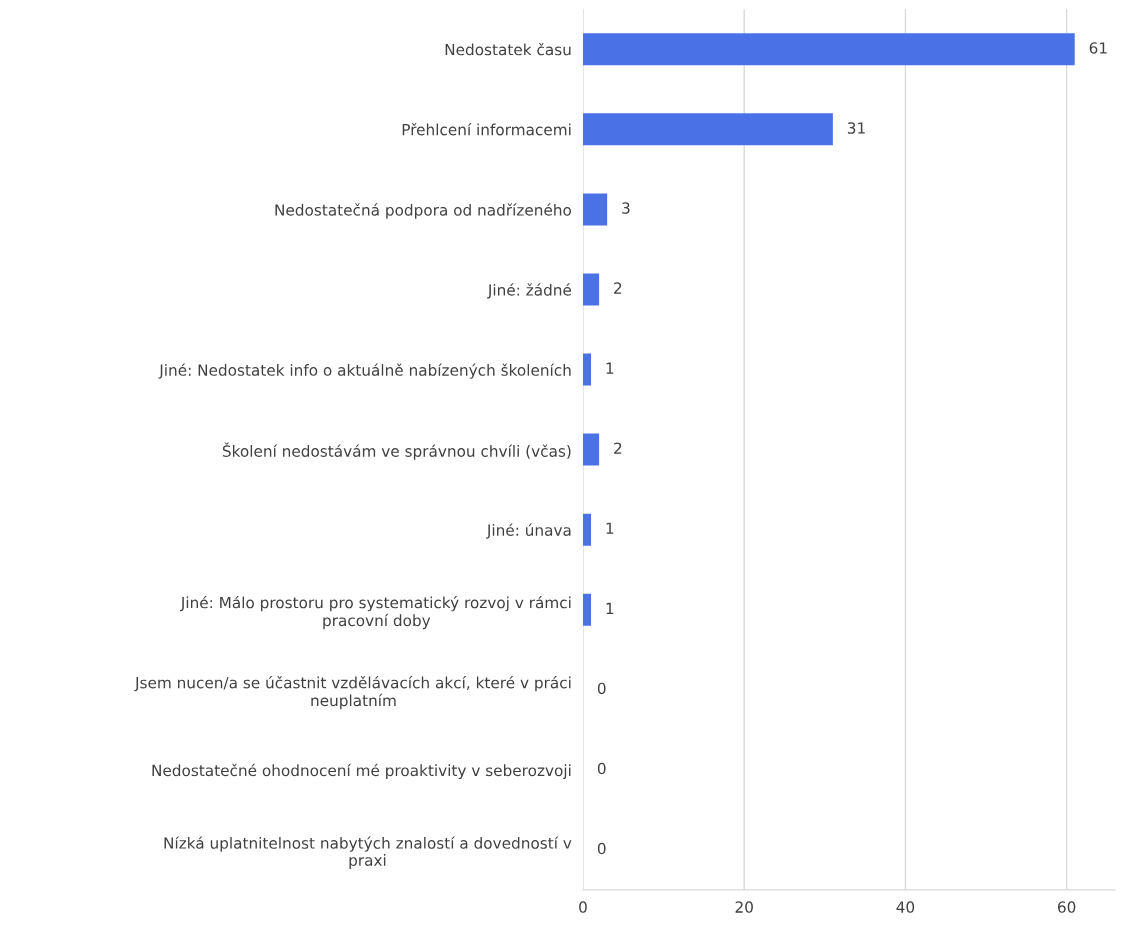 The height and width of the screenshot is (927, 1132). I want to click on y-tick-label: Nedostatek času, so click(508, 49).